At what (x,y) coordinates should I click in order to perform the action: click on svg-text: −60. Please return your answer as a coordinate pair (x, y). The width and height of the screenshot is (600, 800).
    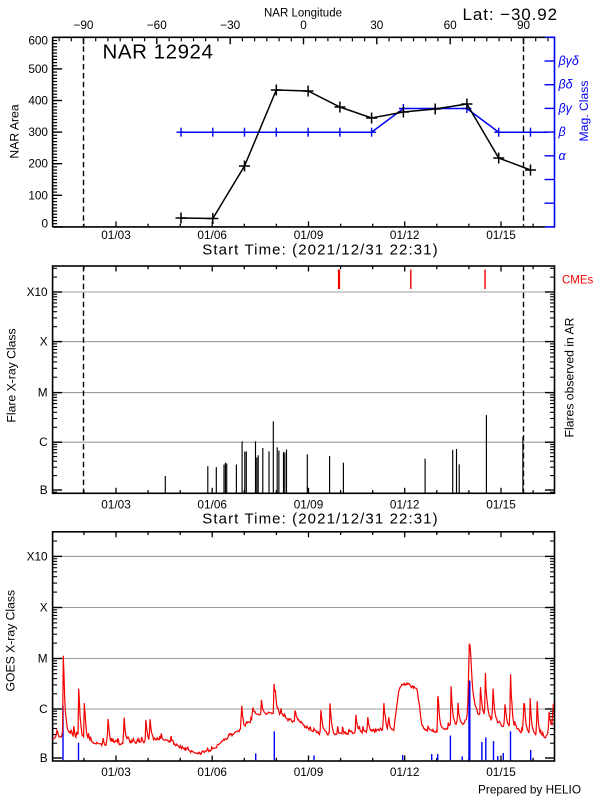
    Looking at the image, I should click on (157, 25).